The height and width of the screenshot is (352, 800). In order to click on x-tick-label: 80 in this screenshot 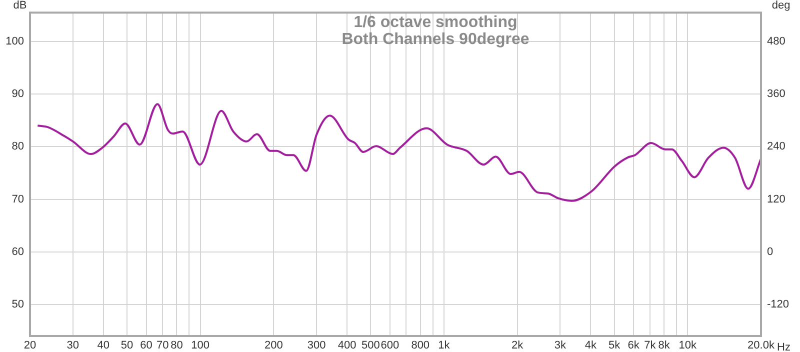, I will do `click(176, 346)`.